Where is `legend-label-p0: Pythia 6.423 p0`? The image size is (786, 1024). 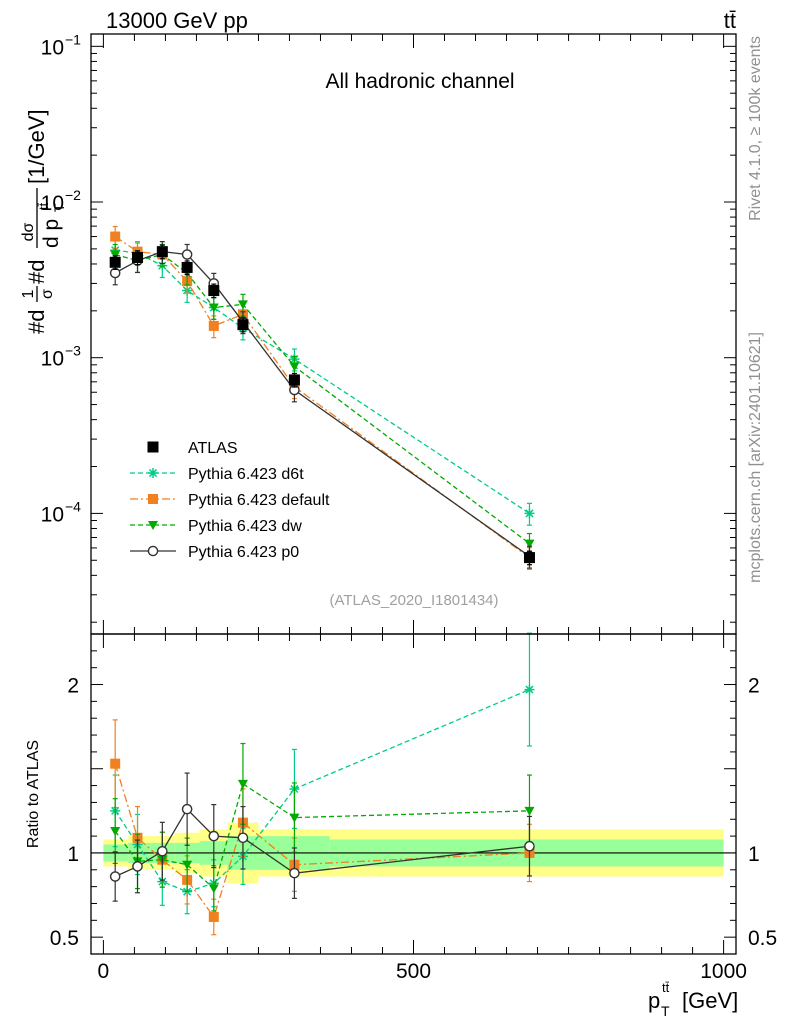 legend-label-p0: Pythia 6.423 p0 is located at coordinates (243, 552).